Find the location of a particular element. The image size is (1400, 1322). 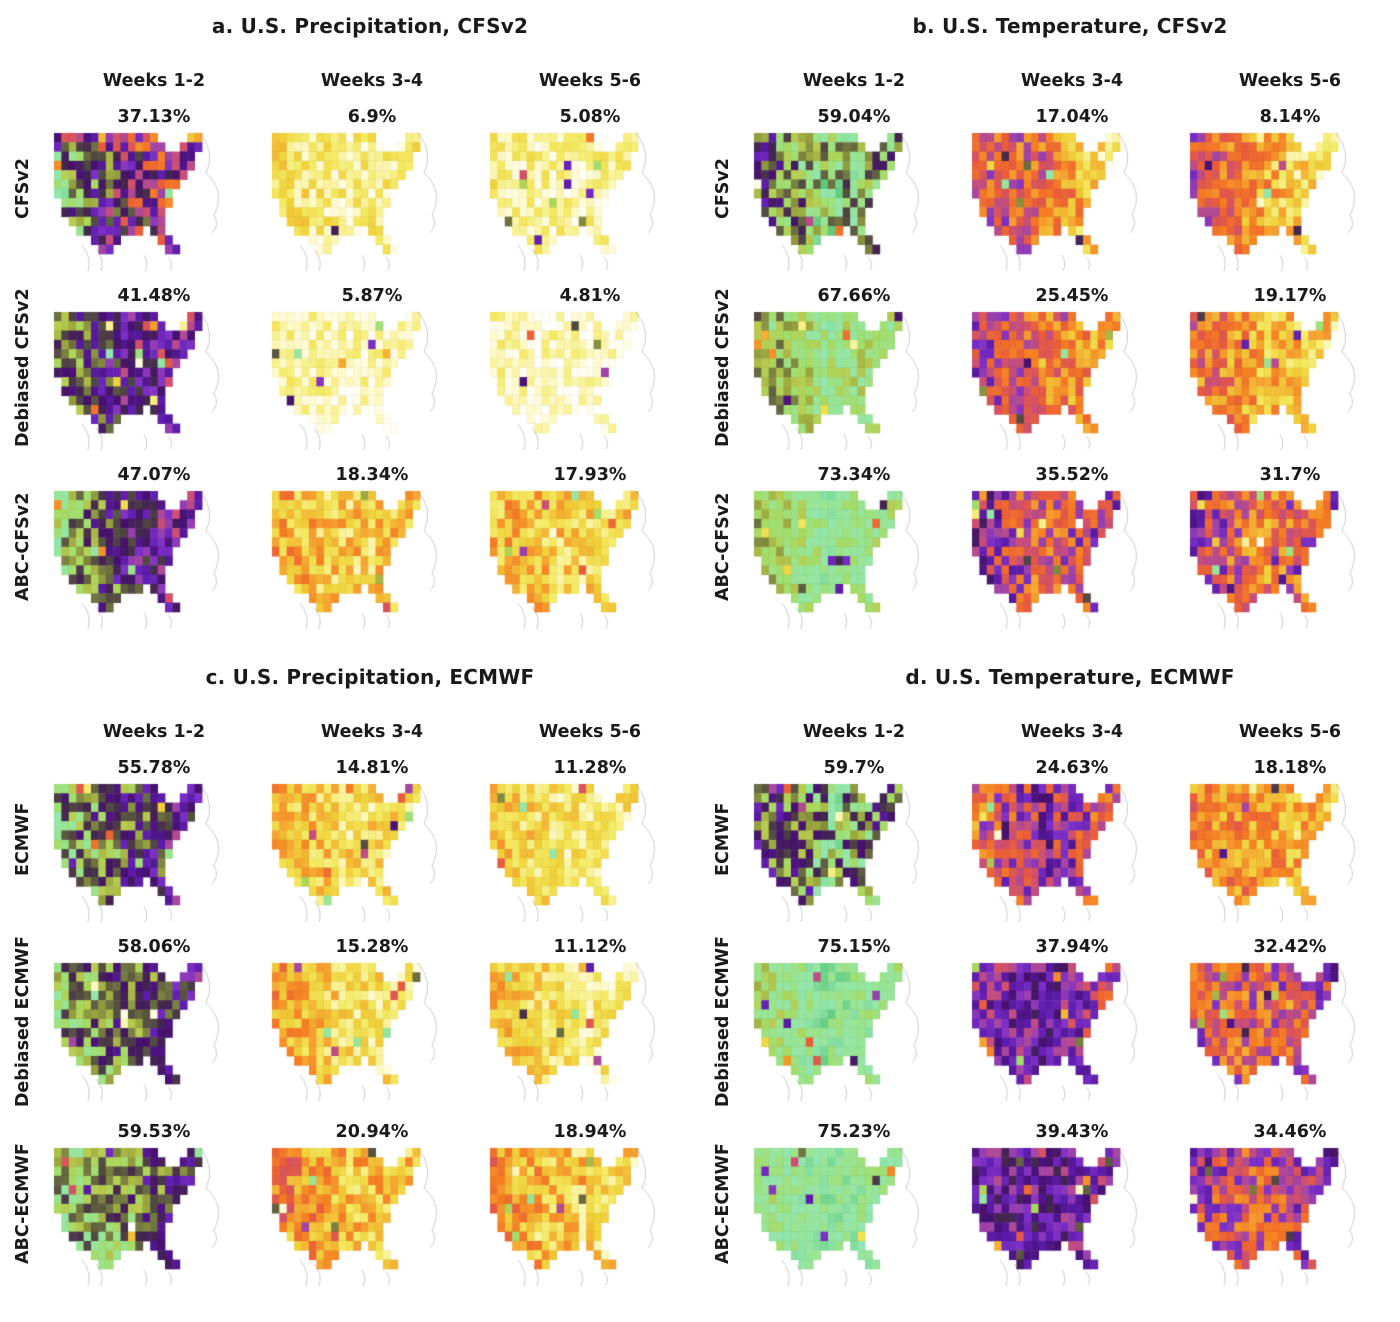

skill-map: 47.07% is located at coordinates (154, 546).